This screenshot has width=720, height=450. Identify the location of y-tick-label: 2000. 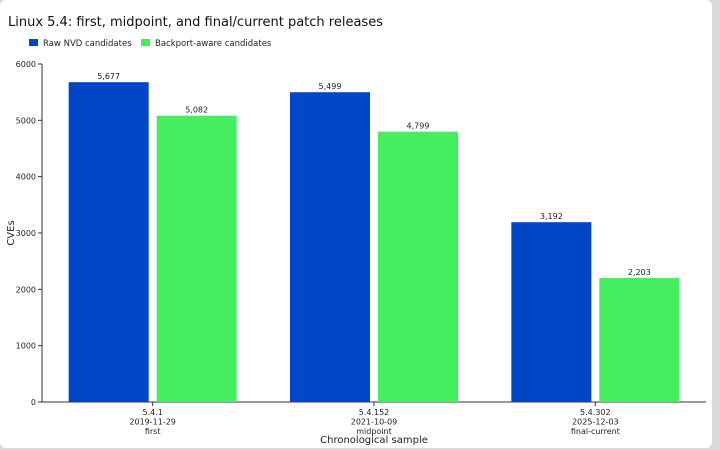
(26, 289).